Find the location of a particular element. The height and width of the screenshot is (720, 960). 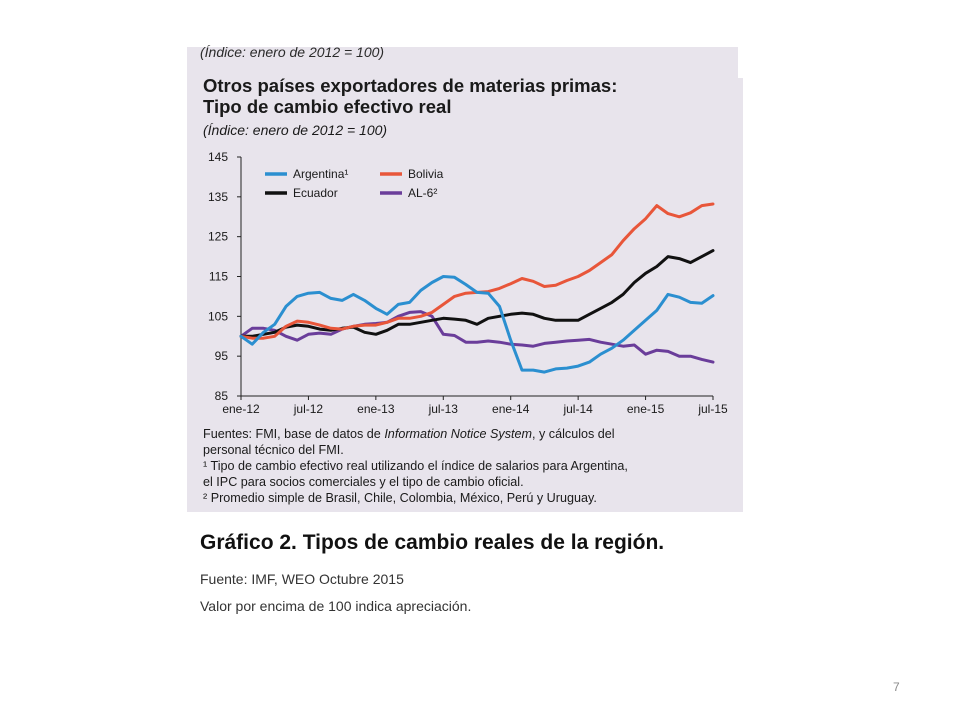

cropped-subtitle: (Índice: enero de 2012 = 100) is located at coordinates (292, 52).